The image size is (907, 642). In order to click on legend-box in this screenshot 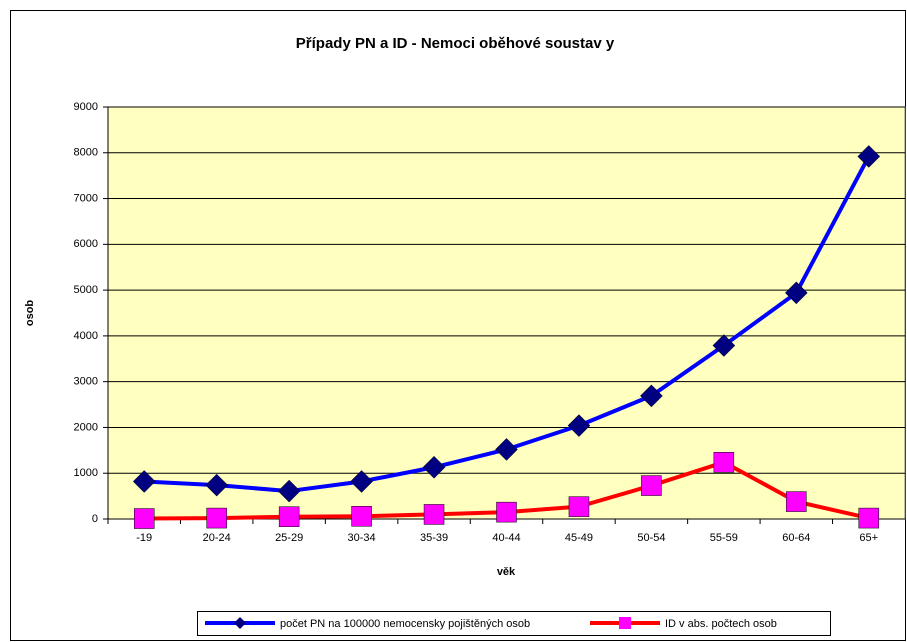, I will do `click(514, 623)`.